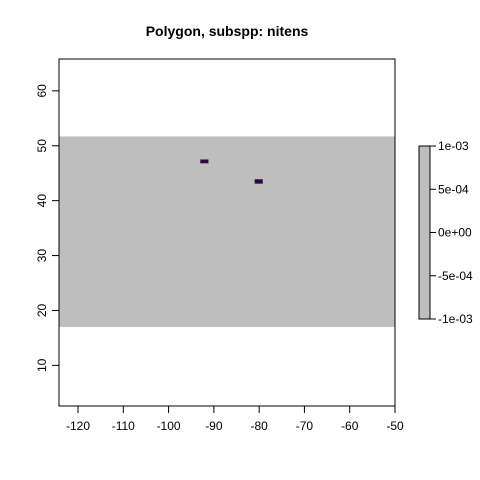  What do you see at coordinates (169, 426) in the screenshot?
I see `x-tick-label: -100` at bounding box center [169, 426].